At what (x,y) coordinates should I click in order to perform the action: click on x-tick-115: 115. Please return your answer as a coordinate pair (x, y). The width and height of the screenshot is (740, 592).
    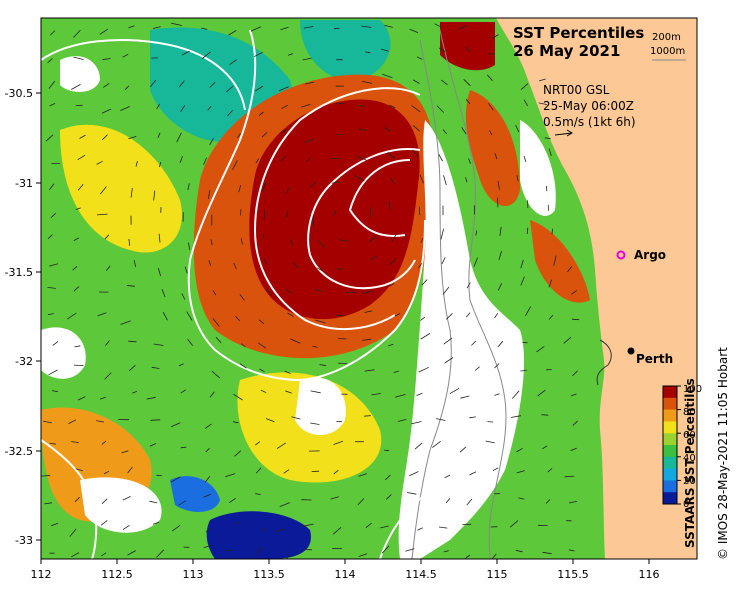
    Looking at the image, I should click on (497, 574).